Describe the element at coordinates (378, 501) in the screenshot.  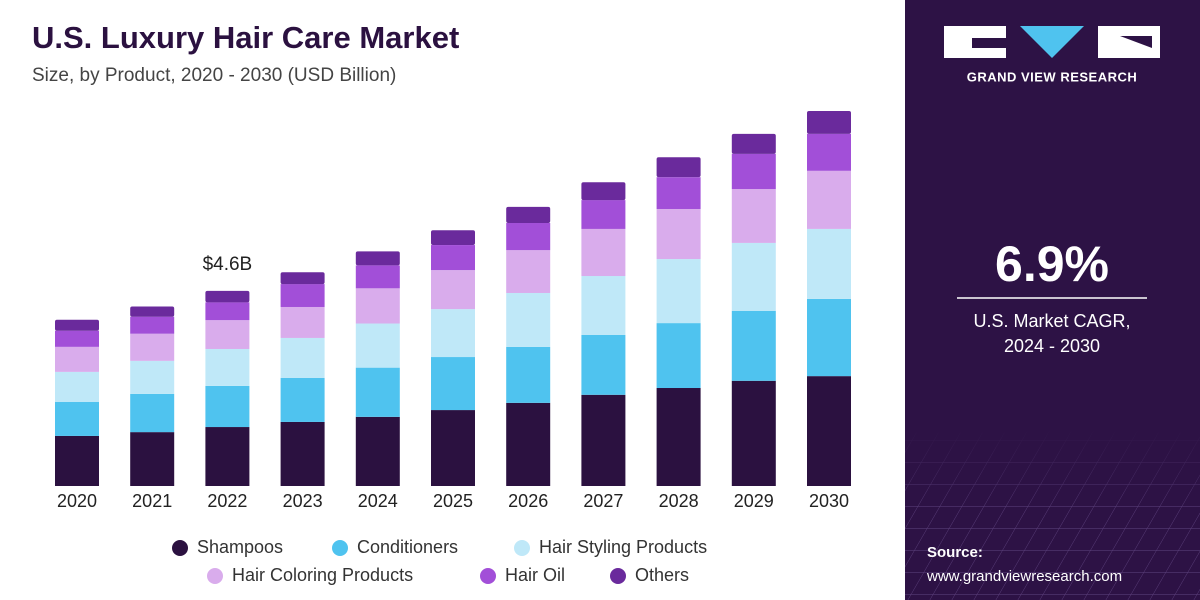
I see `x-tick-label: 2024` at that location.